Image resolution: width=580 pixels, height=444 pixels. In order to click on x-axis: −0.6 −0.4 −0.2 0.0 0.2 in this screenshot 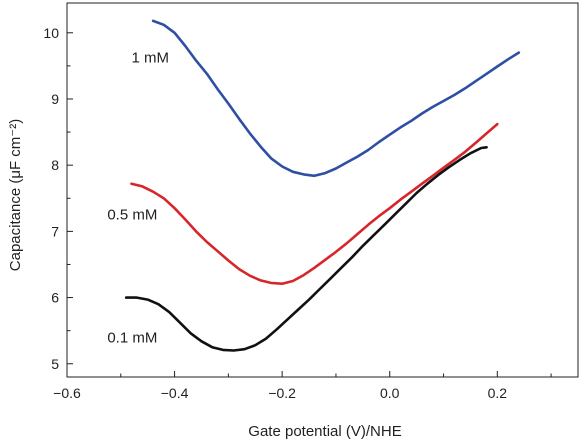, I will do `click(302, 386)`.